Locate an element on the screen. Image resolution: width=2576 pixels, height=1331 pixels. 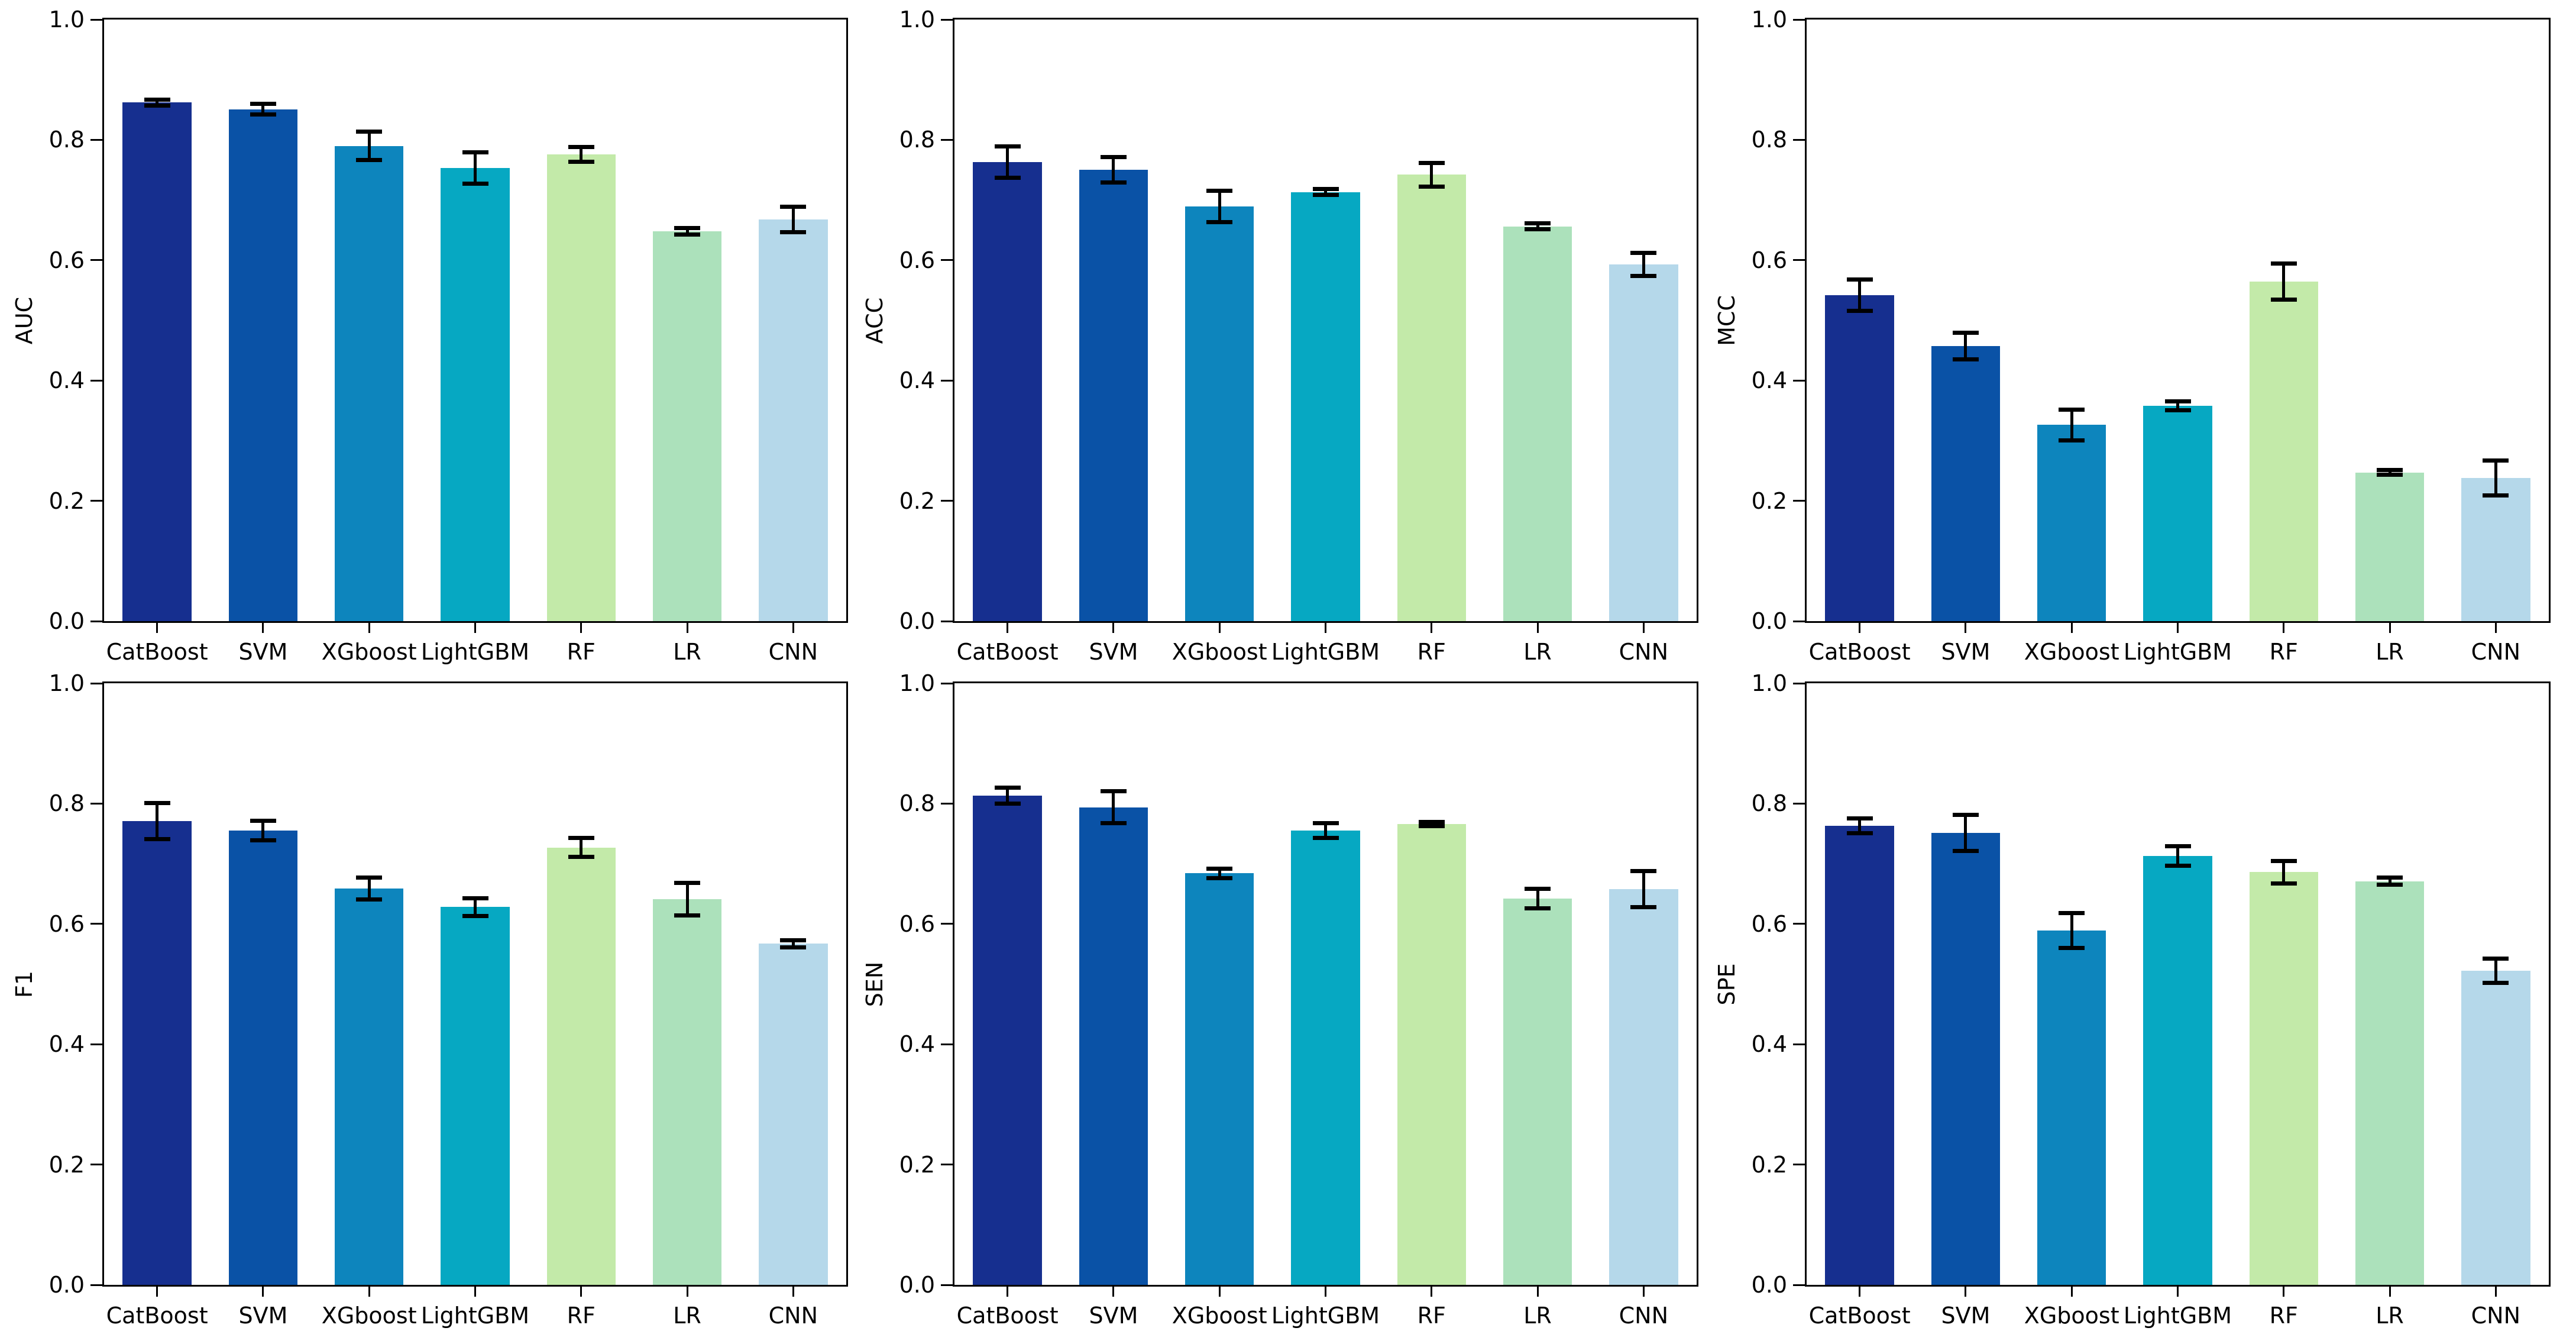
x-tick-label-spe-lr: LR is located at coordinates (2390, 1316).